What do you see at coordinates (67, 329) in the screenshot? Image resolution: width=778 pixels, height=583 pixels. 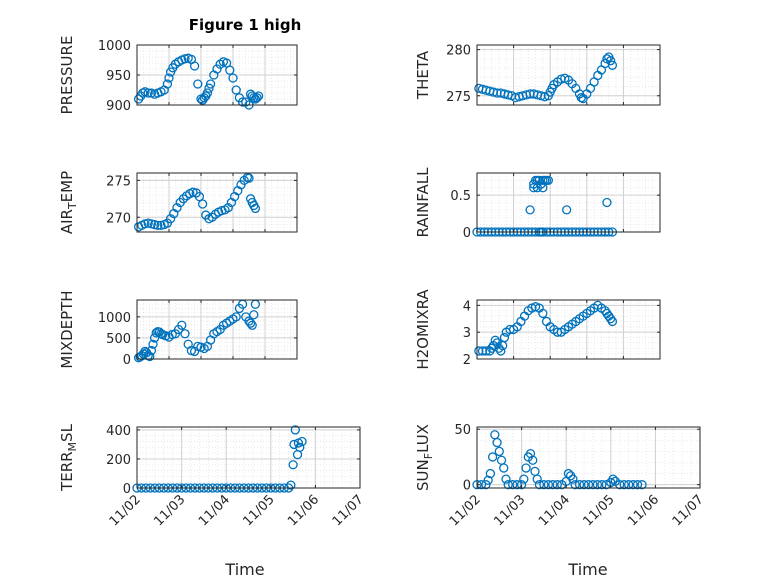 I see `y-axis-label: MIXDEPTH` at bounding box center [67, 329].